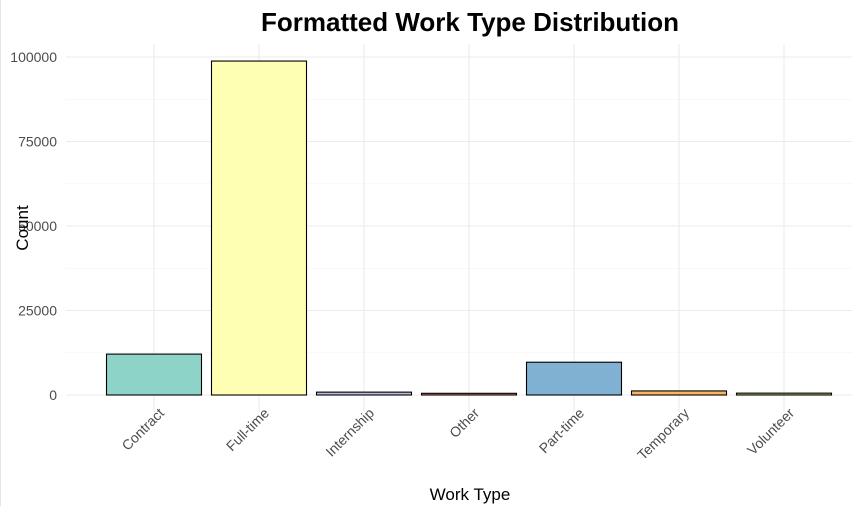 This screenshot has width=856, height=506. What do you see at coordinates (784, 394) in the screenshot?
I see `bar-volunteer` at bounding box center [784, 394].